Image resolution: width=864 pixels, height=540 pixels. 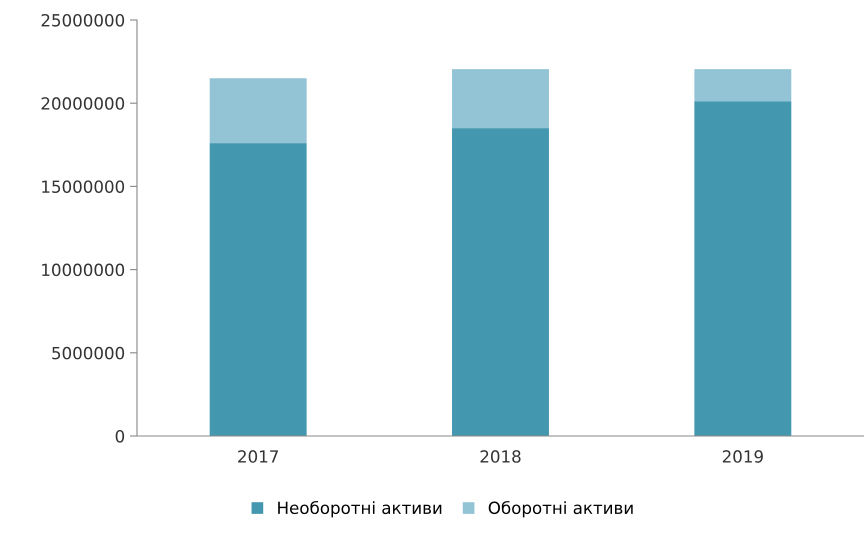 What do you see at coordinates (560, 509) in the screenshot?
I see `legend-label: Оборотні активи` at bounding box center [560, 509].